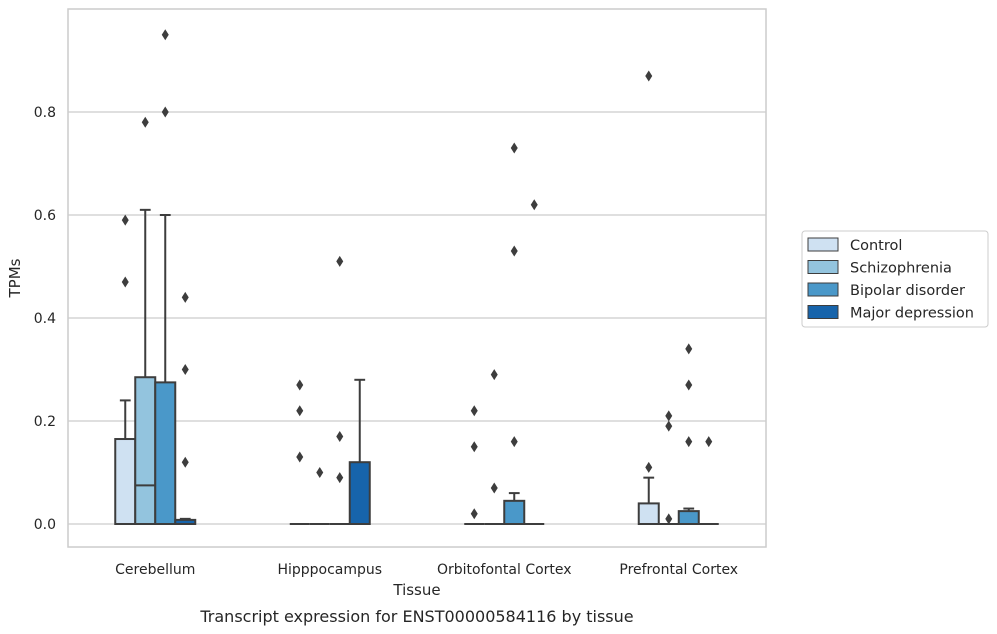 This screenshot has height=634, width=997. What do you see at coordinates (678, 570) in the screenshot?
I see `x-tick-label: Prefrontal Cortex` at bounding box center [678, 570].